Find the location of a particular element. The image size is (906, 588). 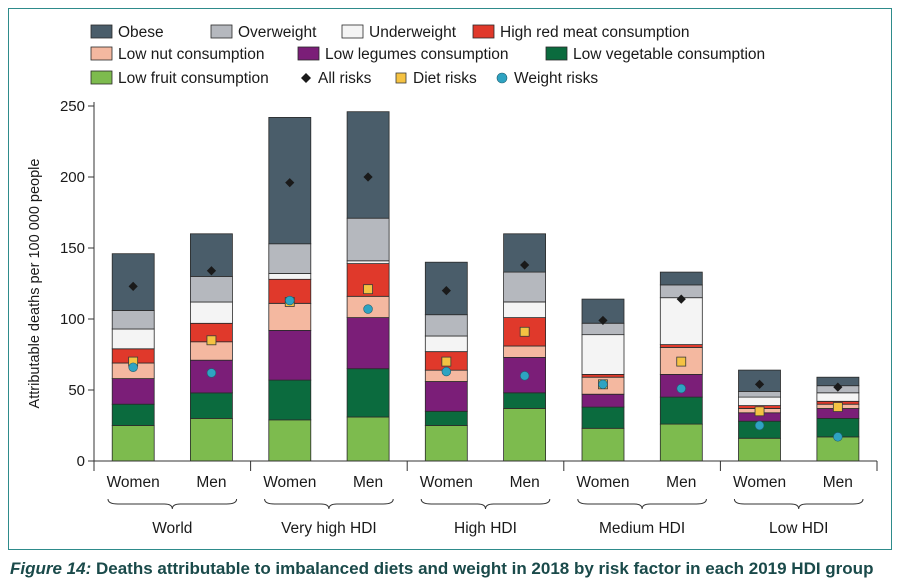

legend-label-underweight: Underweight is located at coordinates (413, 32).